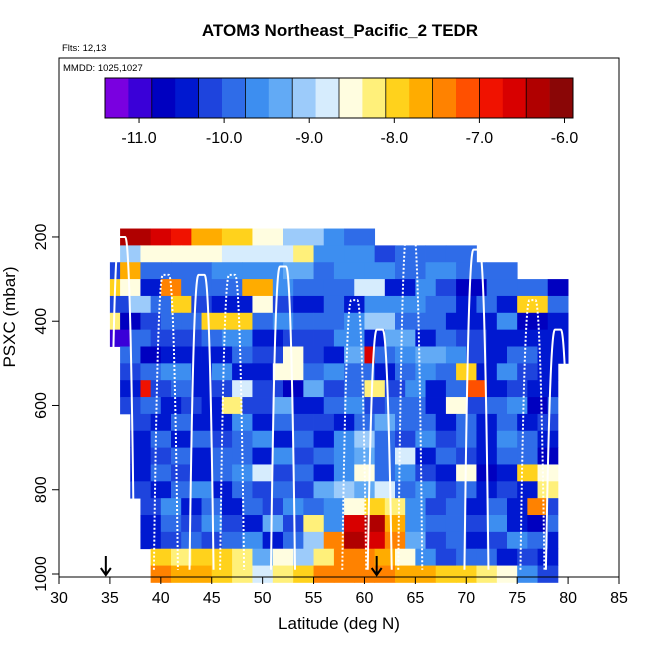  I want to click on x-tick-label-9: 75, so click(517, 598).